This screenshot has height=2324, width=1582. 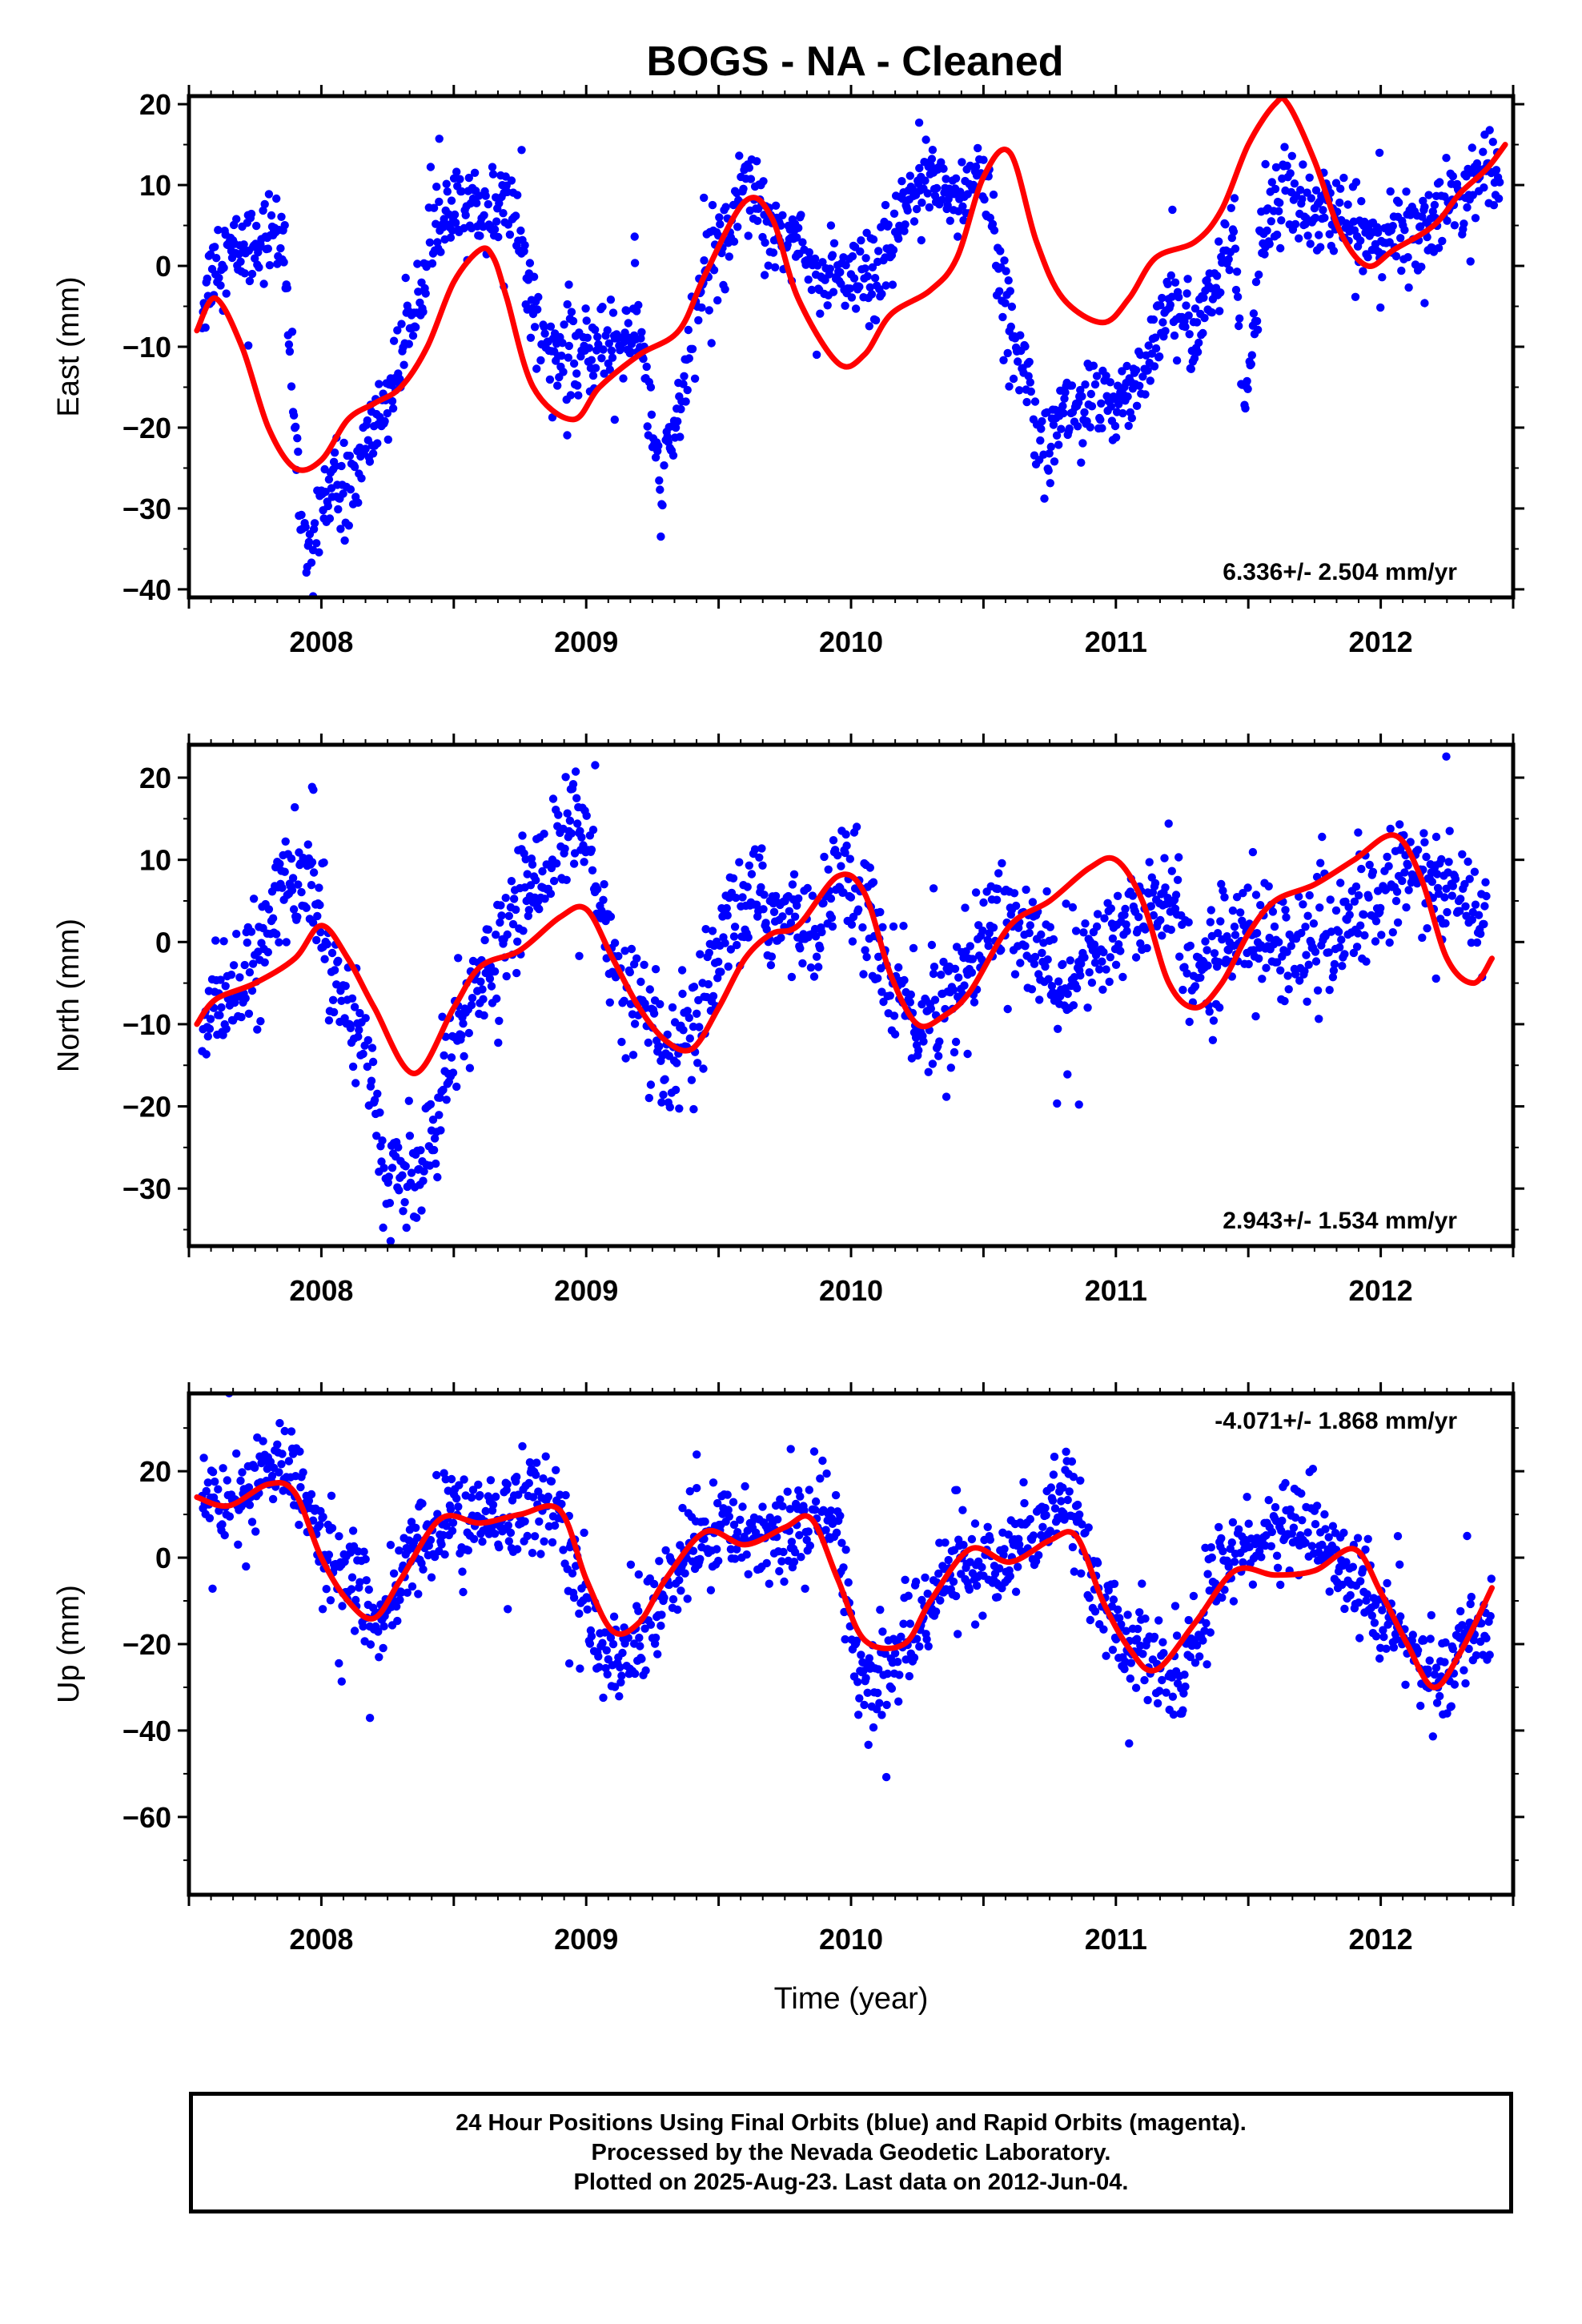 I want to click on y-tick-label: 0, so click(x=163, y=1558).